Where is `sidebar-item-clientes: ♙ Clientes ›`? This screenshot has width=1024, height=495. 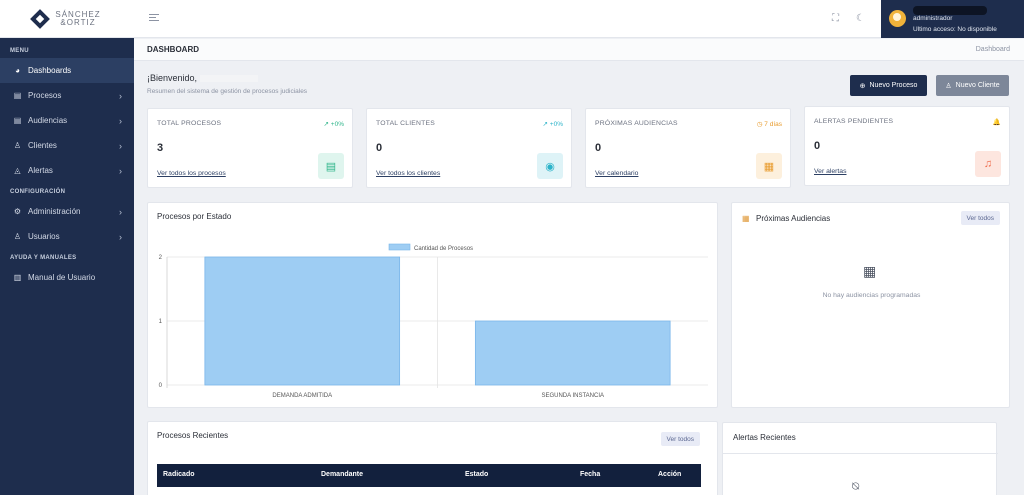 sidebar-item-clientes: ♙ Clientes › is located at coordinates (67, 145).